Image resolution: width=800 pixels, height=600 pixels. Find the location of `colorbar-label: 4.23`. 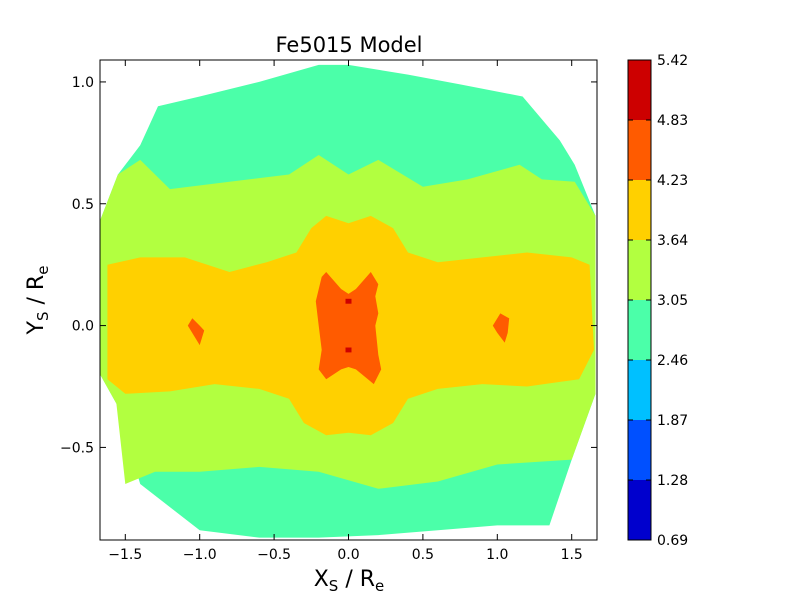

colorbar-label: 4.23 is located at coordinates (672, 181).